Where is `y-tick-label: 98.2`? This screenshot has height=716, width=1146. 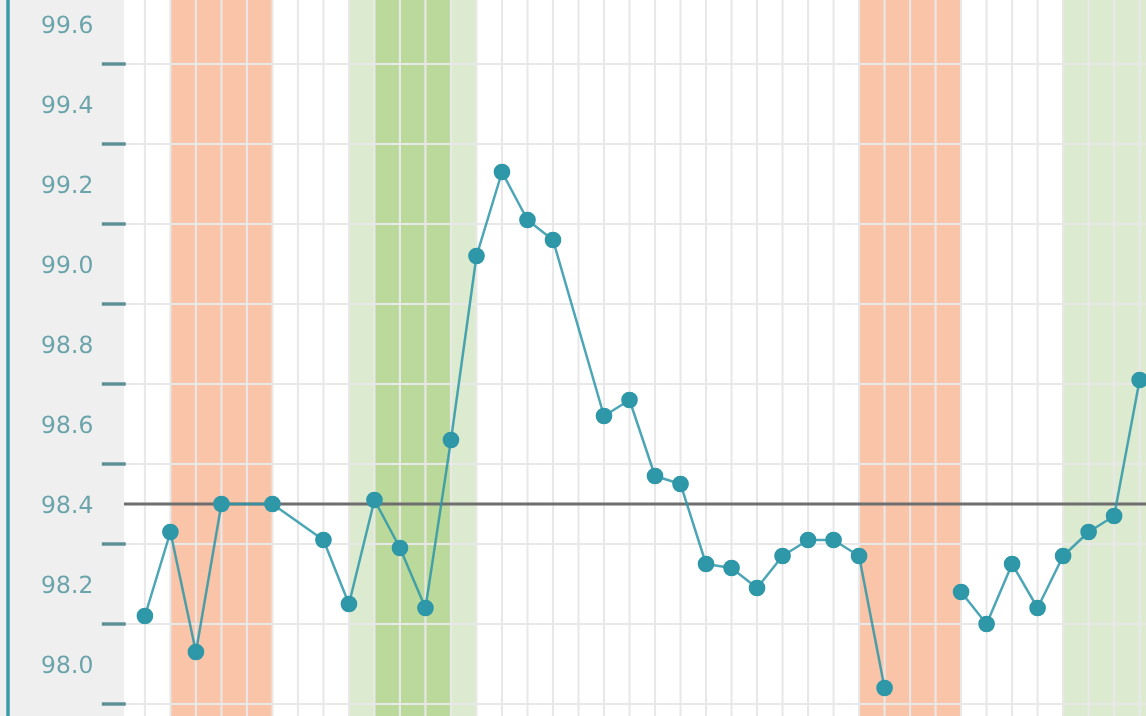 y-tick-label: 98.2 is located at coordinates (67, 584).